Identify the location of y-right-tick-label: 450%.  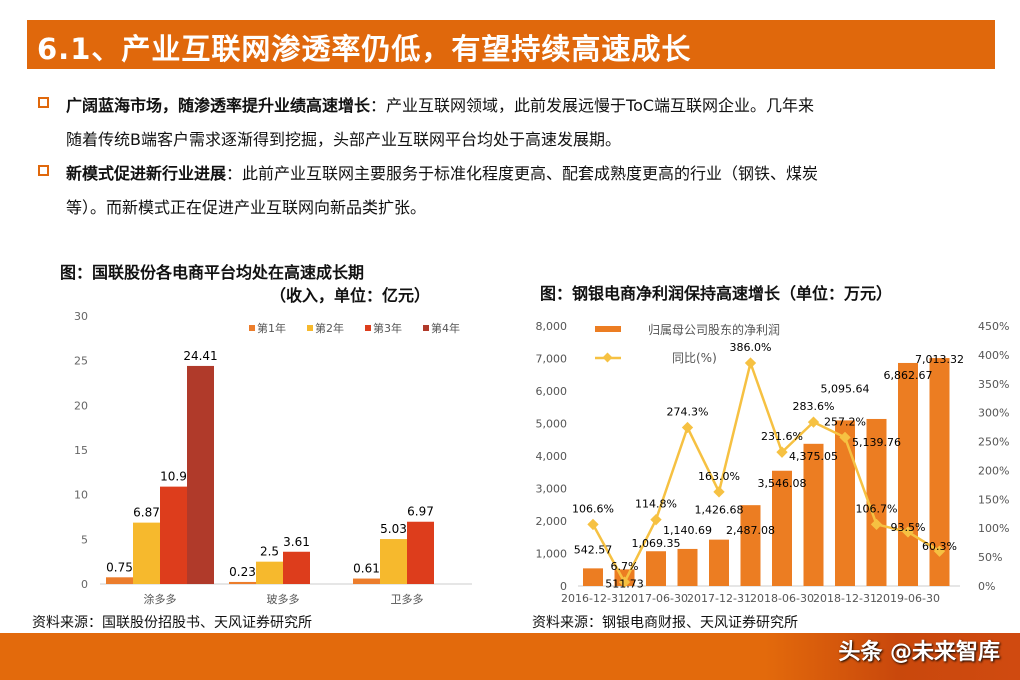
(993, 326).